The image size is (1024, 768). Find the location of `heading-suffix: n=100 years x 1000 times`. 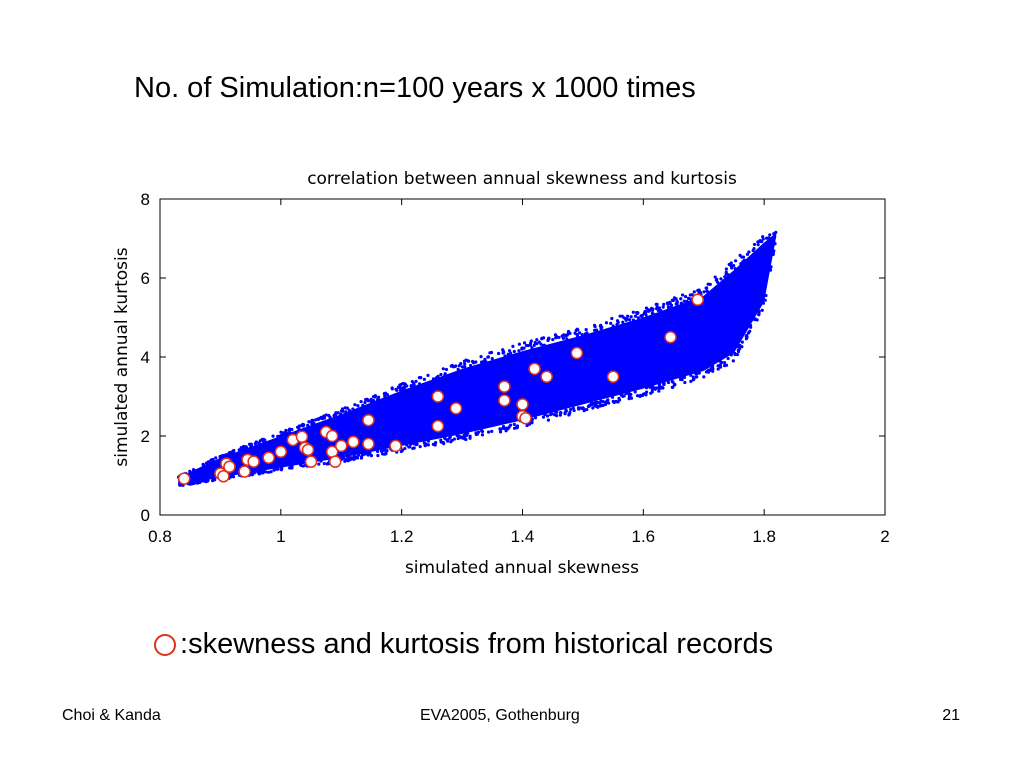

heading-suffix: n=100 years x 1000 times is located at coordinates (529, 88).